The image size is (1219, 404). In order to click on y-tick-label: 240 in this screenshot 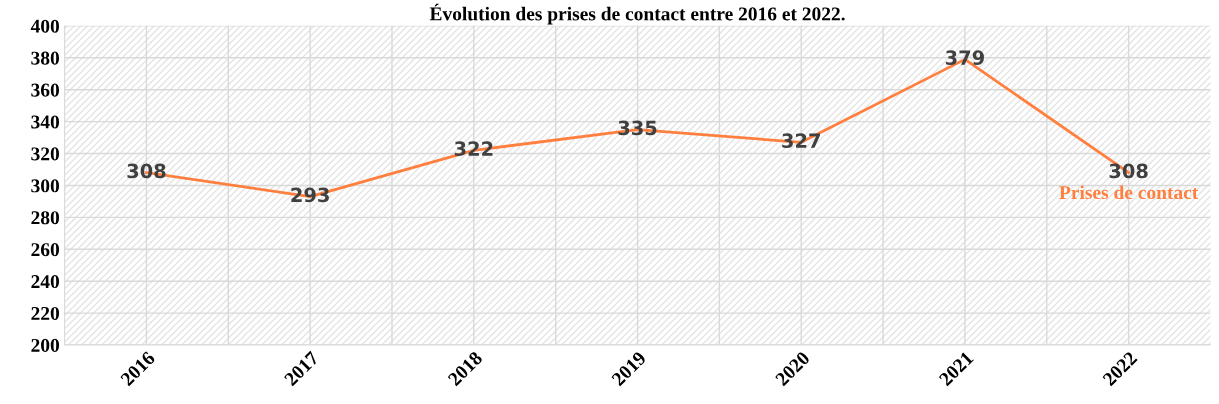, I will do `click(45, 282)`.